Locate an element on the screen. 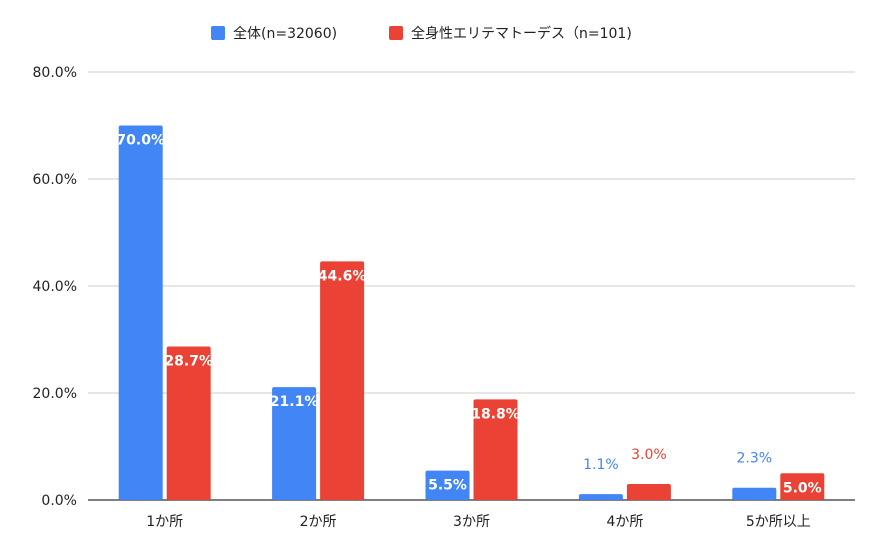 This screenshot has height=553, width=892. y-axis-ticks: 0.0% 20.0% 40.0% 60.0% 80.0% is located at coordinates (55, 287).